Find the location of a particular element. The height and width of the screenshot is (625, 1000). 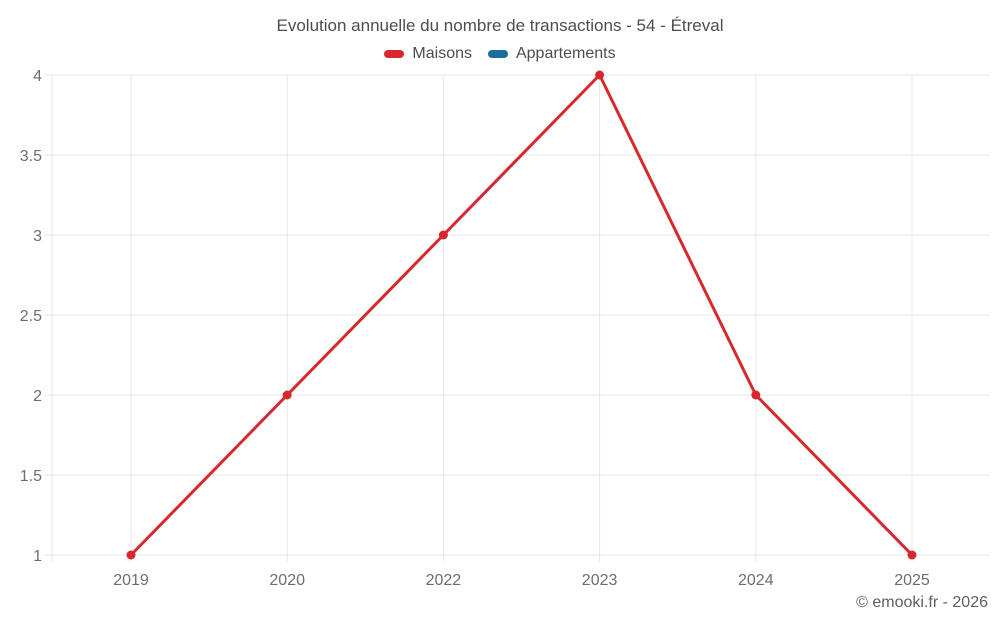

x-tick-label: 2019 is located at coordinates (131, 580).